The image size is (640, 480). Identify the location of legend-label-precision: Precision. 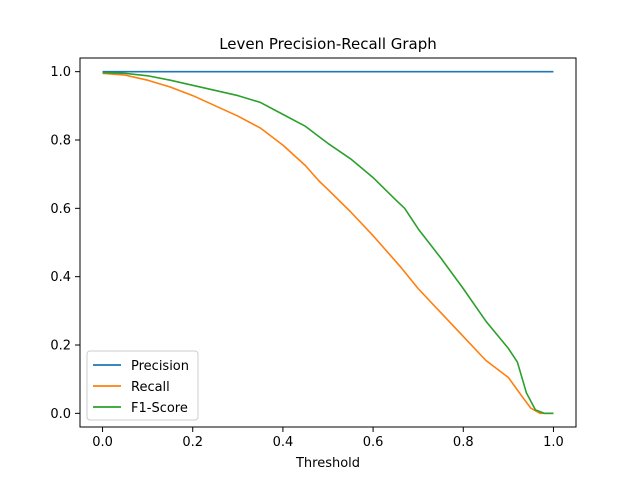
(160, 366).